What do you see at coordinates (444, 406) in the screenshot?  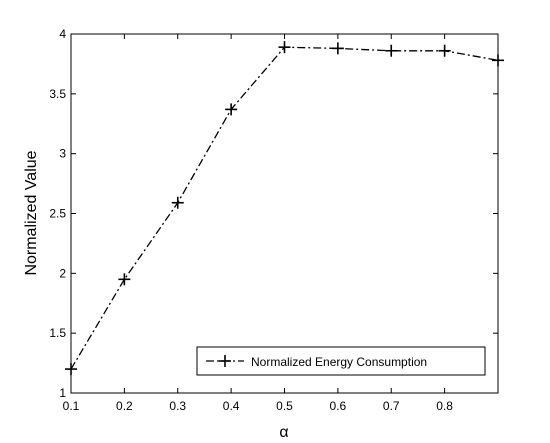 I see `x-tick-label: 0.8` at bounding box center [444, 406].